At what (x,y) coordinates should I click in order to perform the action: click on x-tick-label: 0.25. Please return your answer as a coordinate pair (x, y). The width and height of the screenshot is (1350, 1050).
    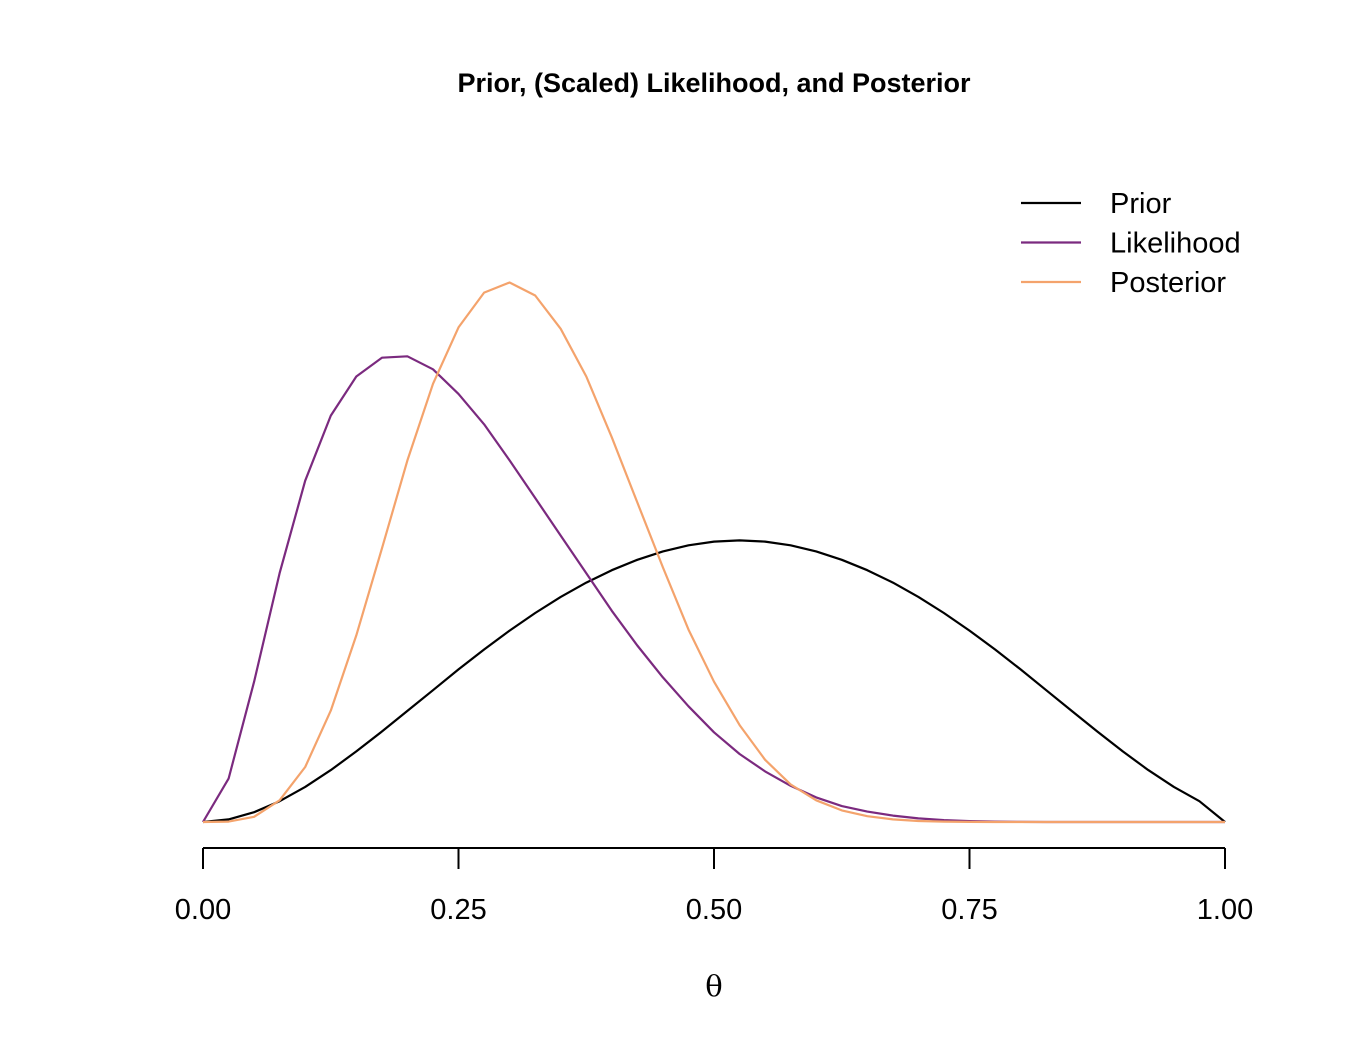
    Looking at the image, I should click on (458, 910).